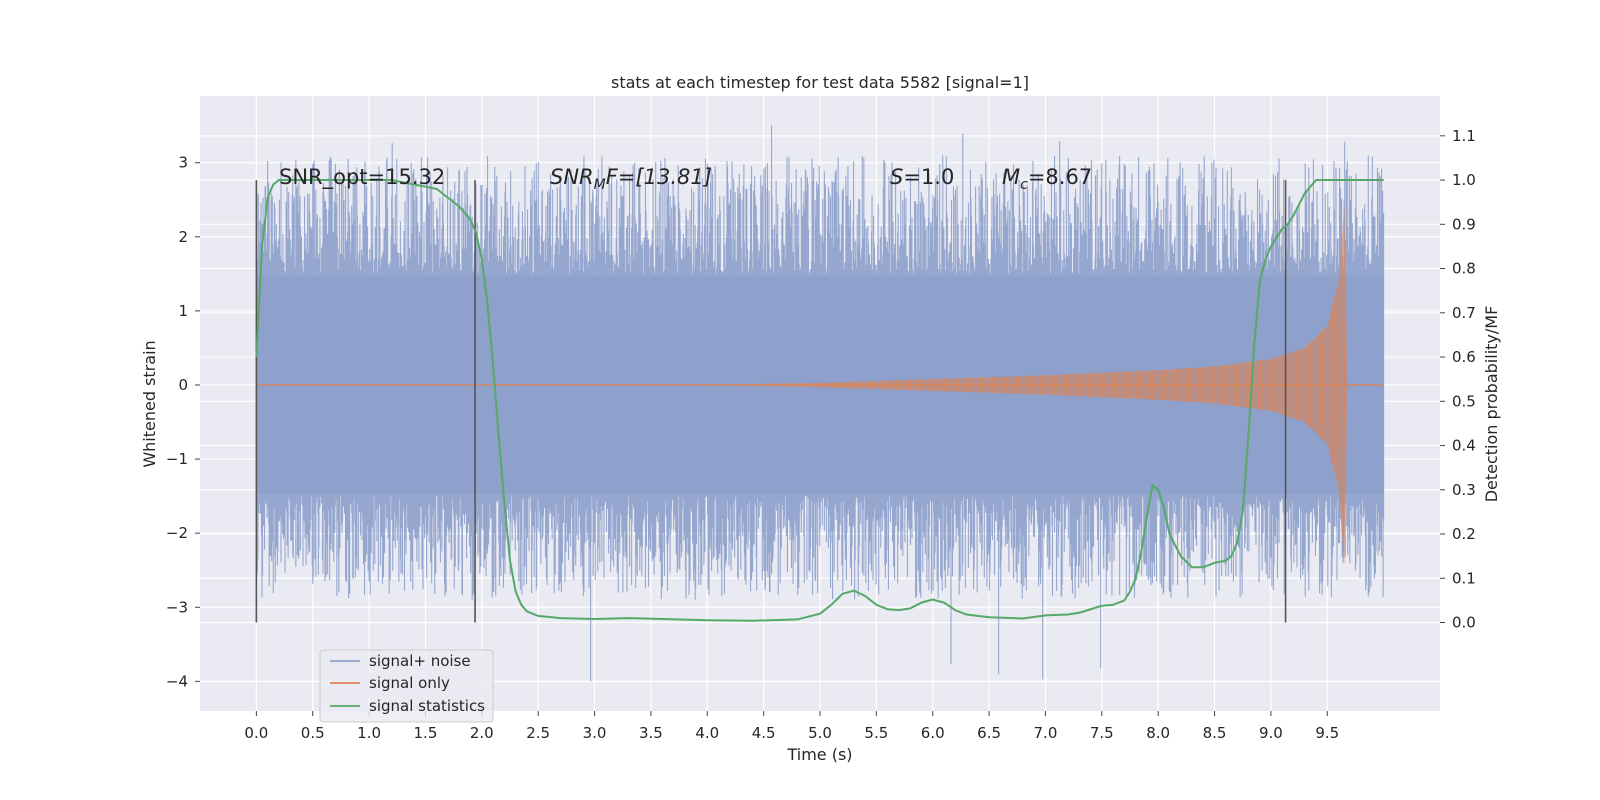  What do you see at coordinates (764, 733) in the screenshot?
I see `x-tick-label: 4.5` at bounding box center [764, 733].